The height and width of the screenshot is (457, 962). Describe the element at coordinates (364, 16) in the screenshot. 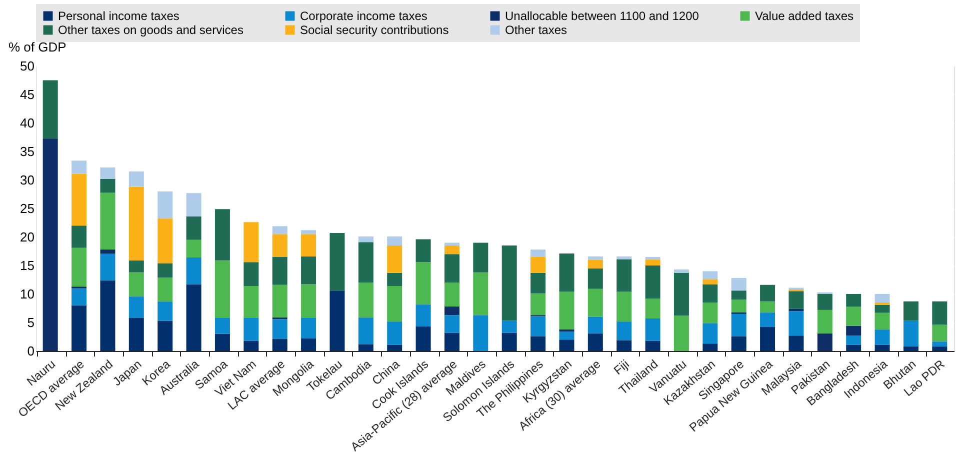

I see `legend-label: Corporate income taxes` at that location.